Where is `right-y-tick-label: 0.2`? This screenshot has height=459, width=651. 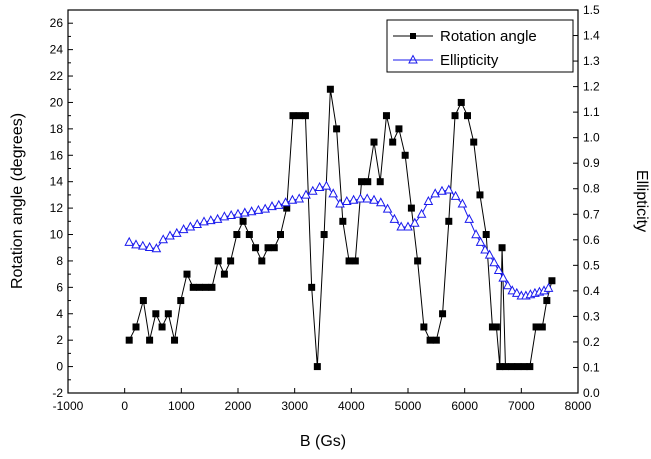 right-y-tick-label: 0.2 is located at coordinates (591, 342).